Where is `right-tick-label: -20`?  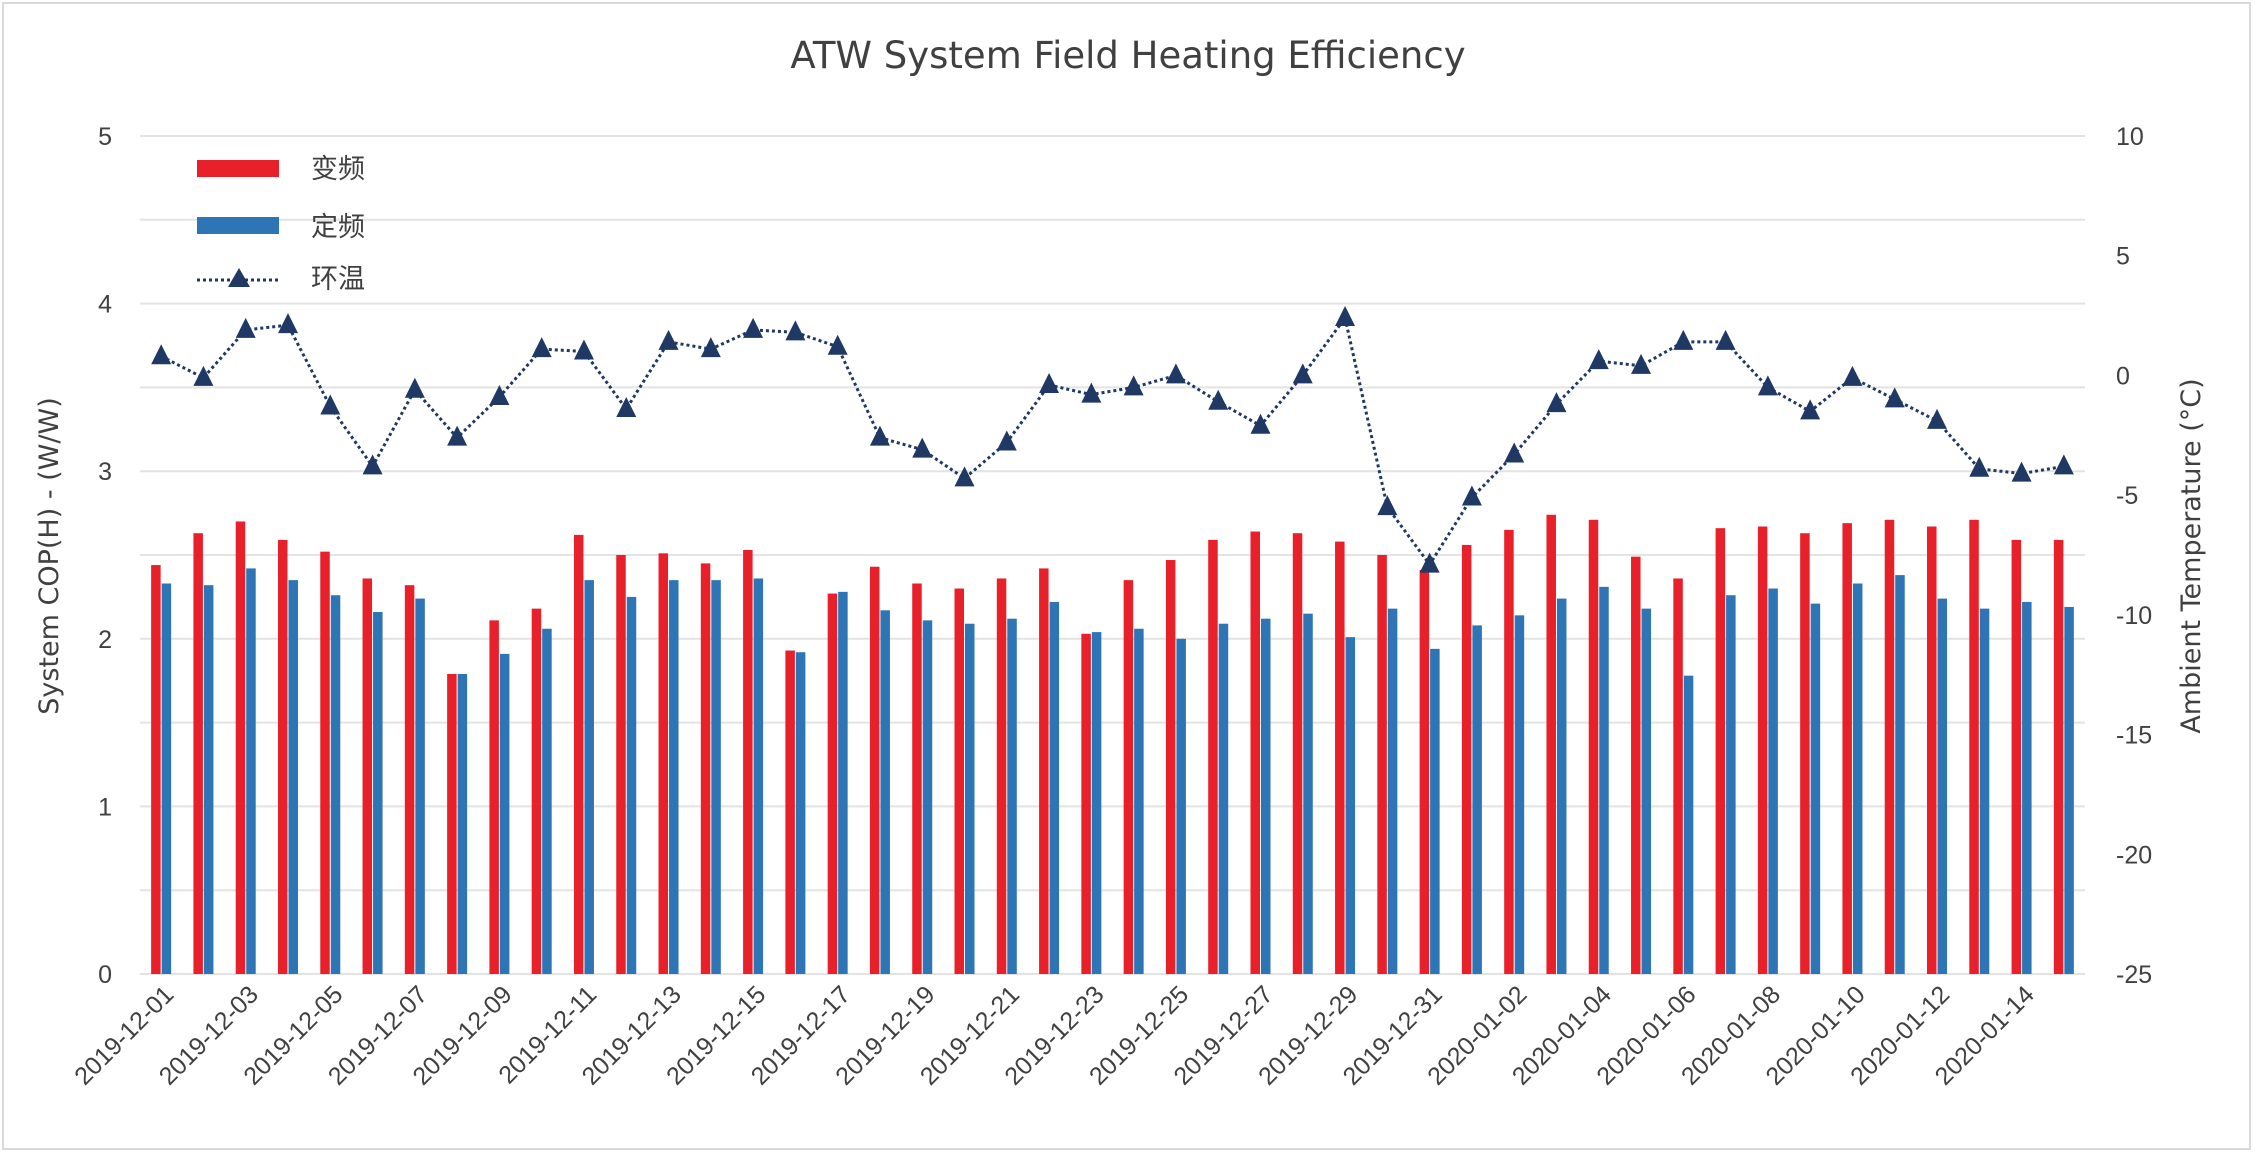
right-tick-label: -20 is located at coordinates (2134, 855).